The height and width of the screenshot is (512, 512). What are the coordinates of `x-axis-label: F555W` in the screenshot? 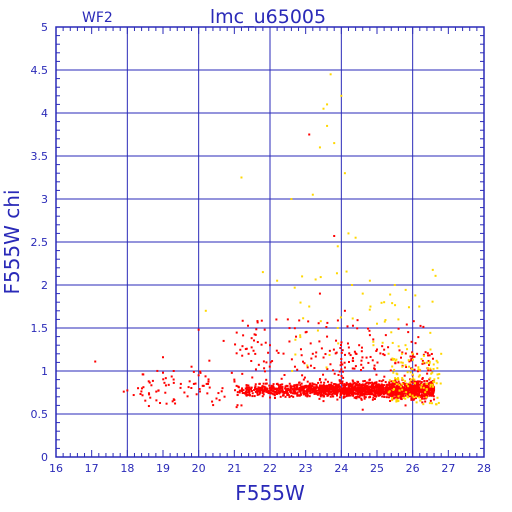 It's located at (270, 493).